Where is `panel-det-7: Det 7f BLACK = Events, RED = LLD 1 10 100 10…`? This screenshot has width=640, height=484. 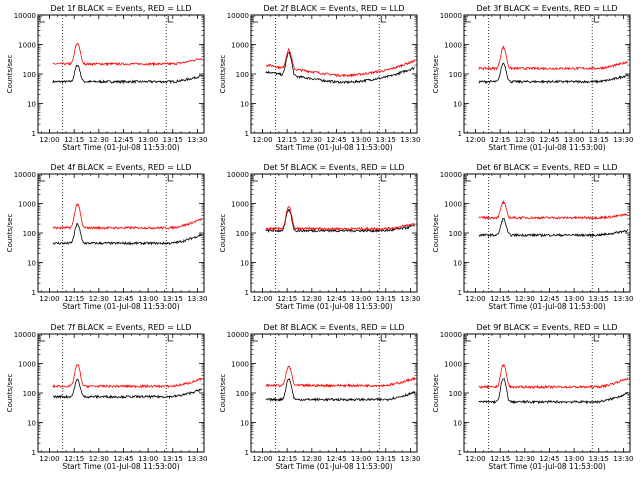 panel-det-7: Det 7f BLACK = Events, RED = LLD 1 10 100 10… is located at coordinates (107, 397).